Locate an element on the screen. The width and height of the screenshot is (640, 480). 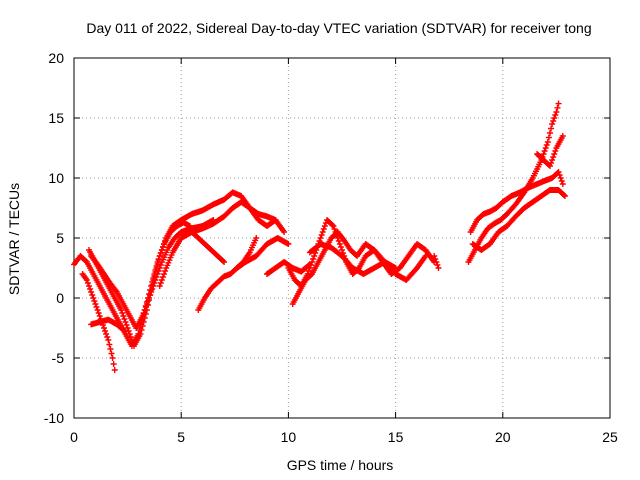
y-tick-label: 20 is located at coordinates (56, 58).